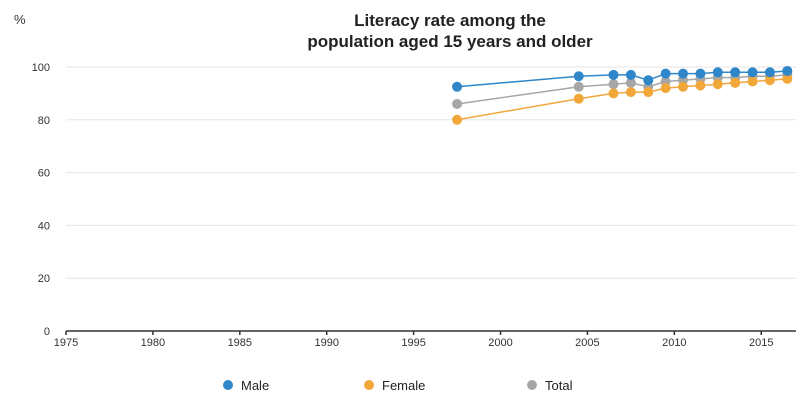 The width and height of the screenshot is (809, 394). I want to click on x-tick-label: 2005, so click(587, 343).